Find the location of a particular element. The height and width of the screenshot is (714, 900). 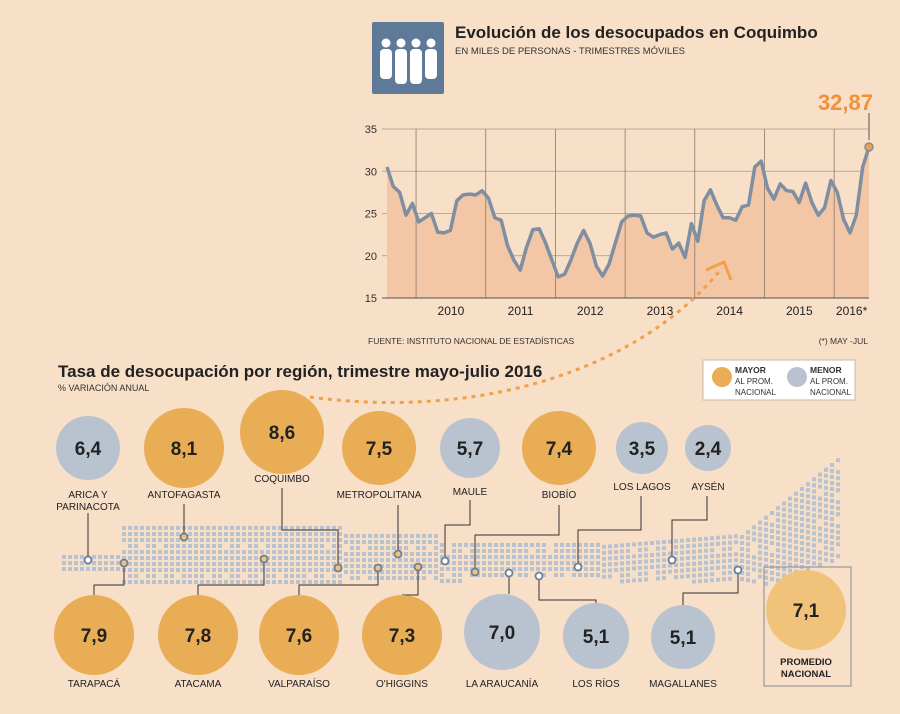

region-value: 7,0 is located at coordinates (502, 633).